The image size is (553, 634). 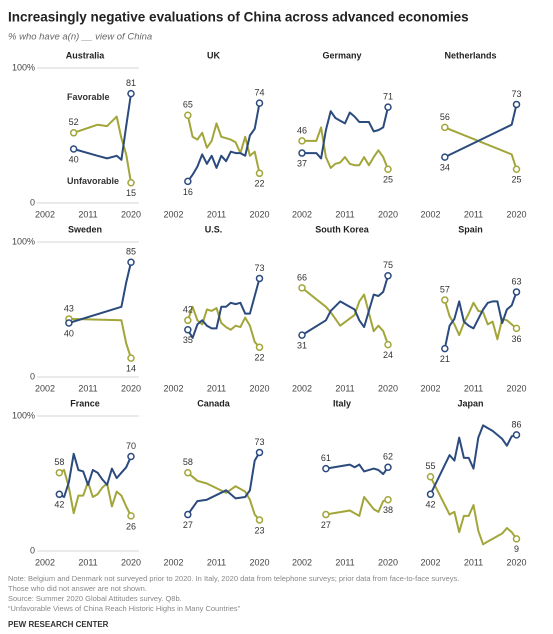 I want to click on value-label: 65, so click(x=188, y=105).